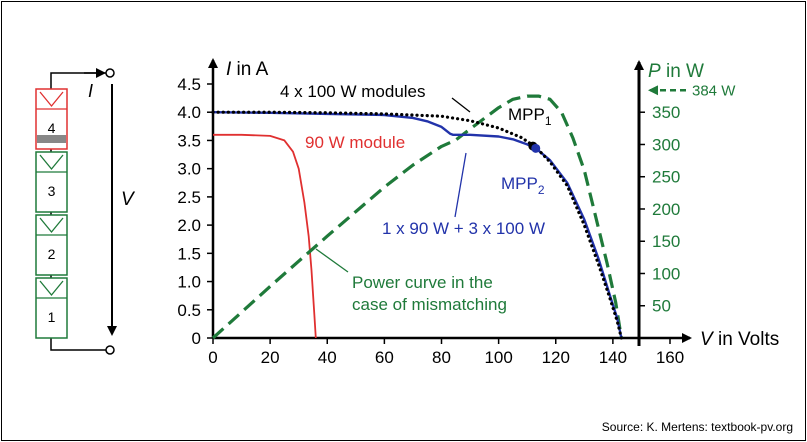 The width and height of the screenshot is (807, 442). What do you see at coordinates (498, 357) in the screenshot?
I see `x-tick-label: 100` at bounding box center [498, 357].